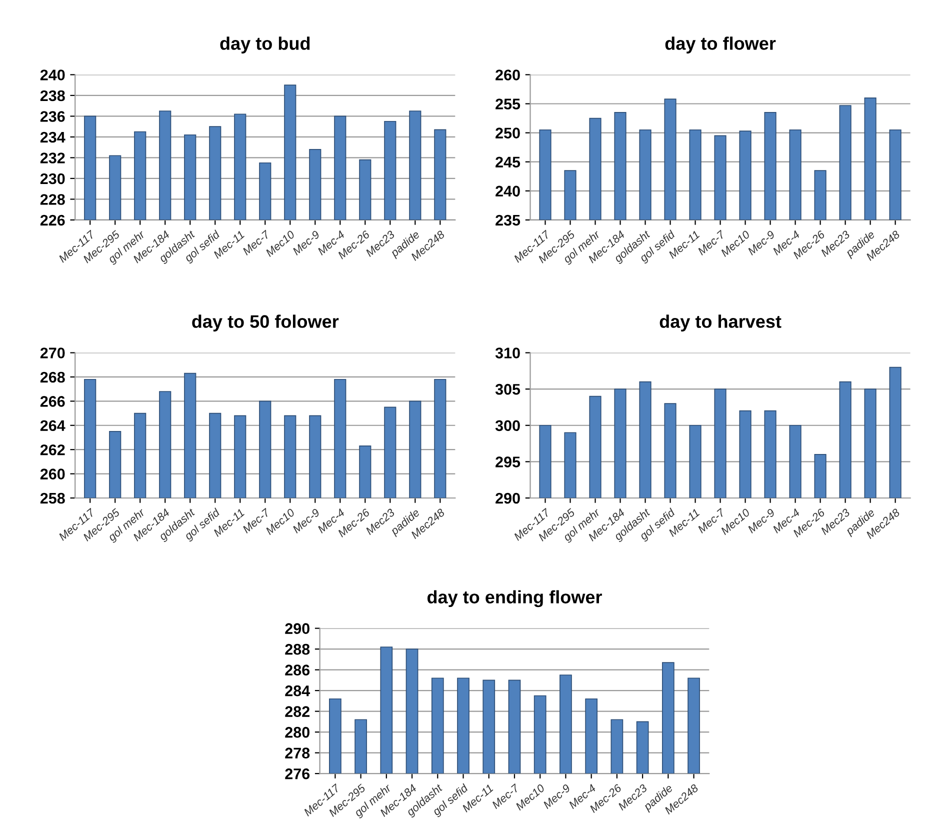 The width and height of the screenshot is (927, 830). I want to click on y-tick-label: 235, so click(508, 220).